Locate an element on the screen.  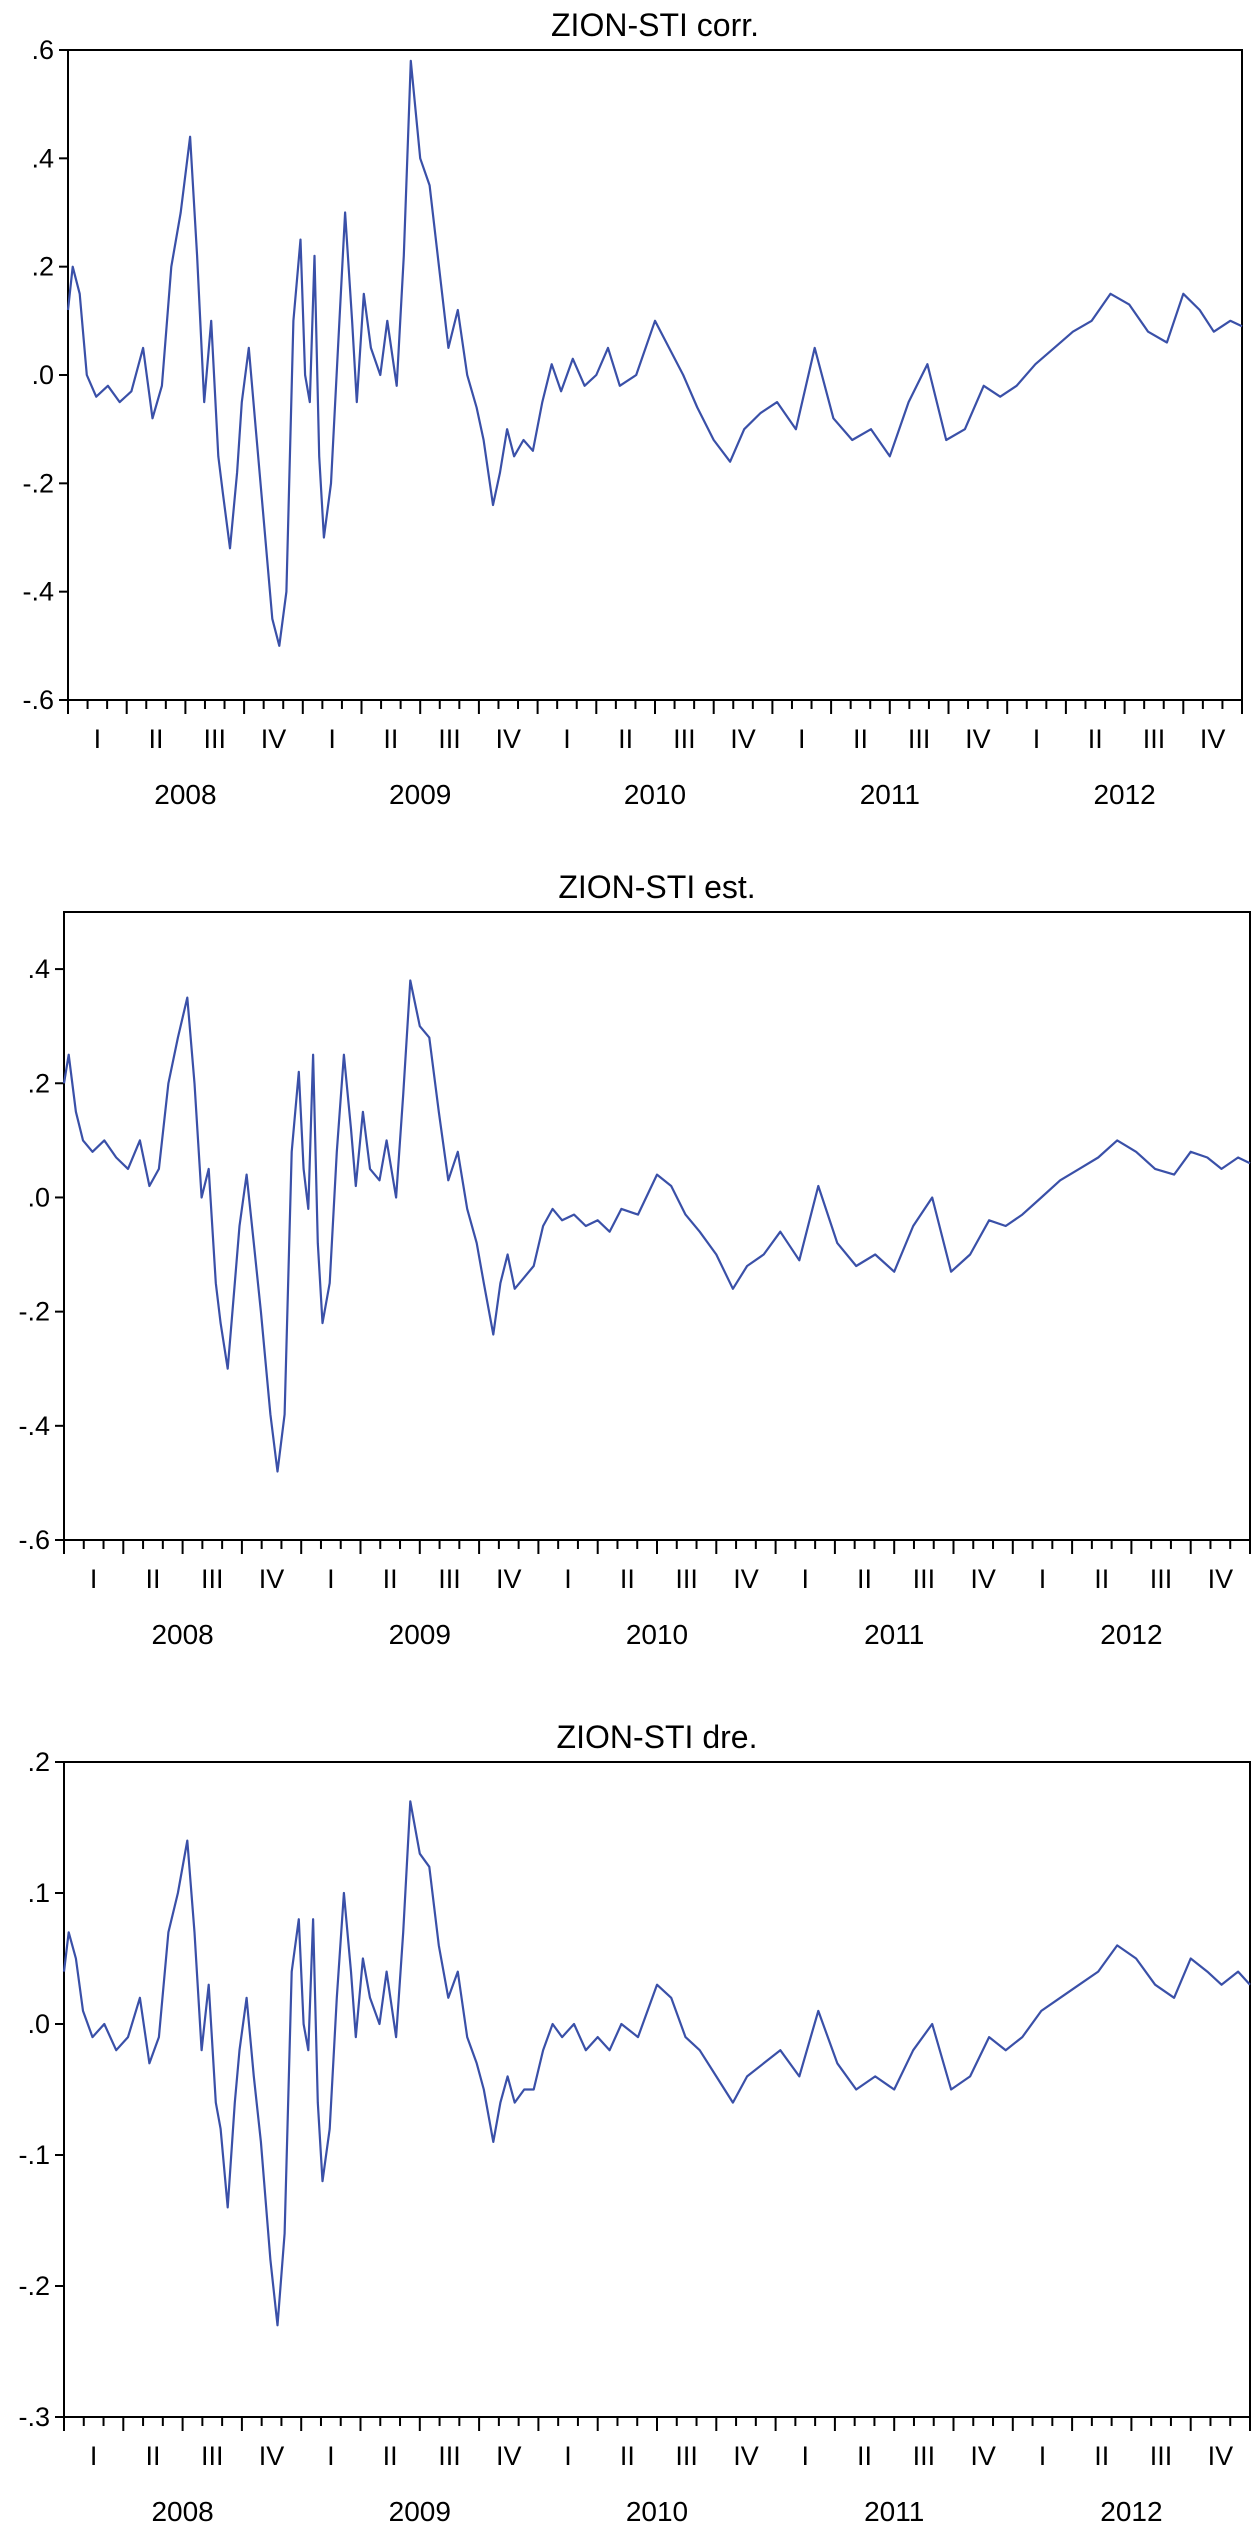
y-tick-label: -.3 is located at coordinates (34, 2417).